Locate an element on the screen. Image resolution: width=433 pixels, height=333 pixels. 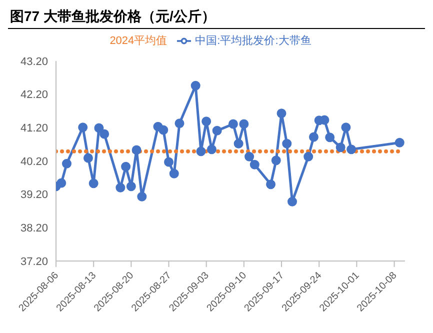
chart-title: 图77 大带鱼批发价格（元/公斤） is located at coordinates (216, 18).